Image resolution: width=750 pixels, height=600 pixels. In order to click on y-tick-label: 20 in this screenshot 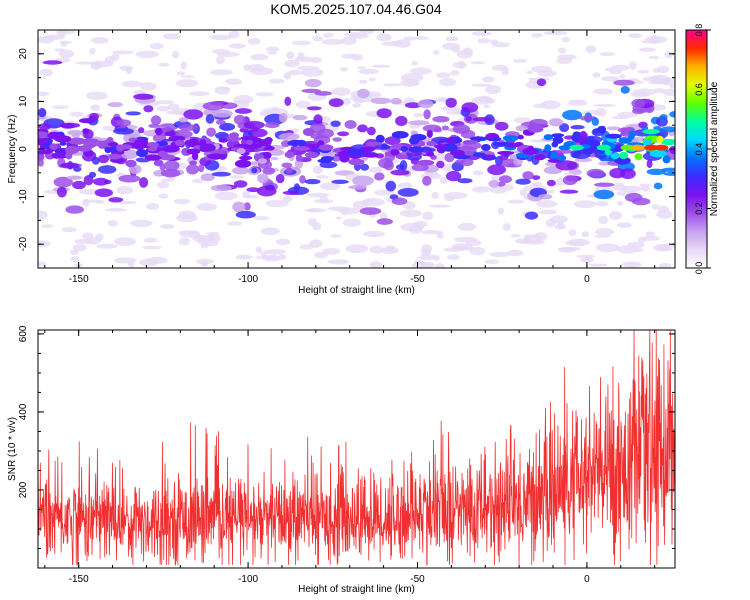, I will do `click(23, 54)`.